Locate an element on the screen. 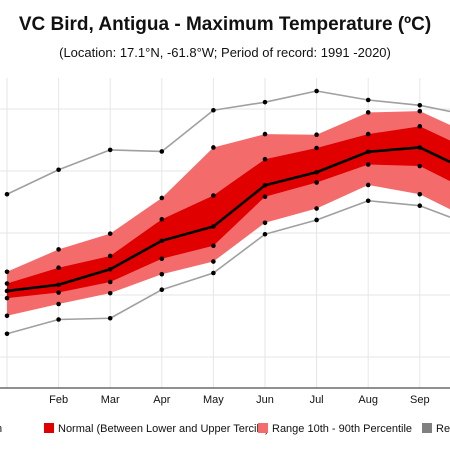 The image size is (450, 450). x-tick-label: Apr is located at coordinates (161, 400).